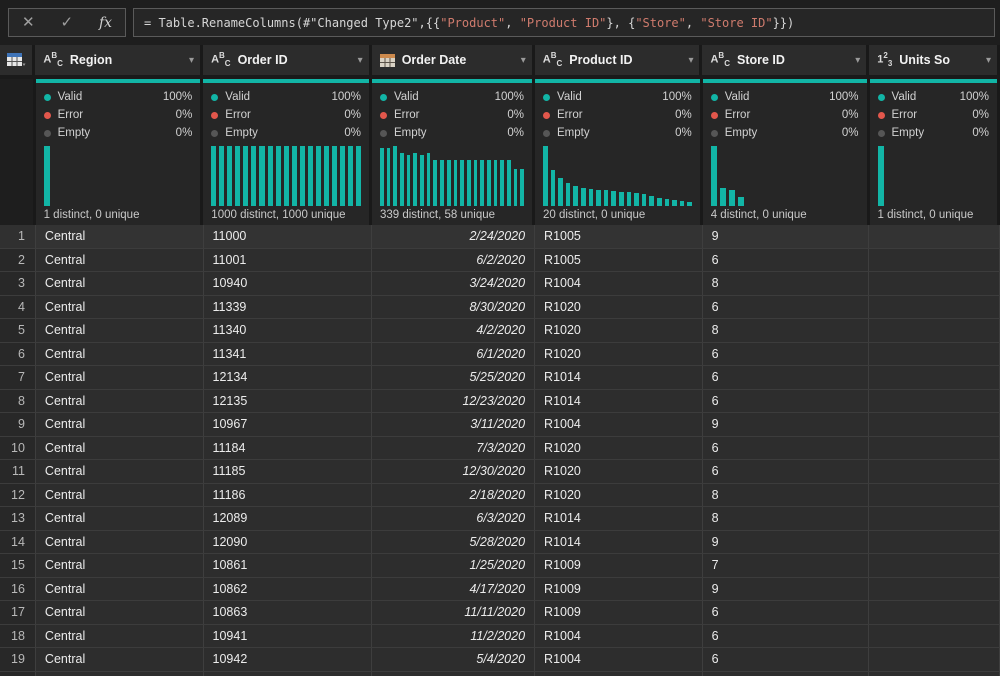 The image size is (1000, 676). What do you see at coordinates (454, 612) in the screenshot?
I see `cell-order-date: 11/11/2020` at bounding box center [454, 612].